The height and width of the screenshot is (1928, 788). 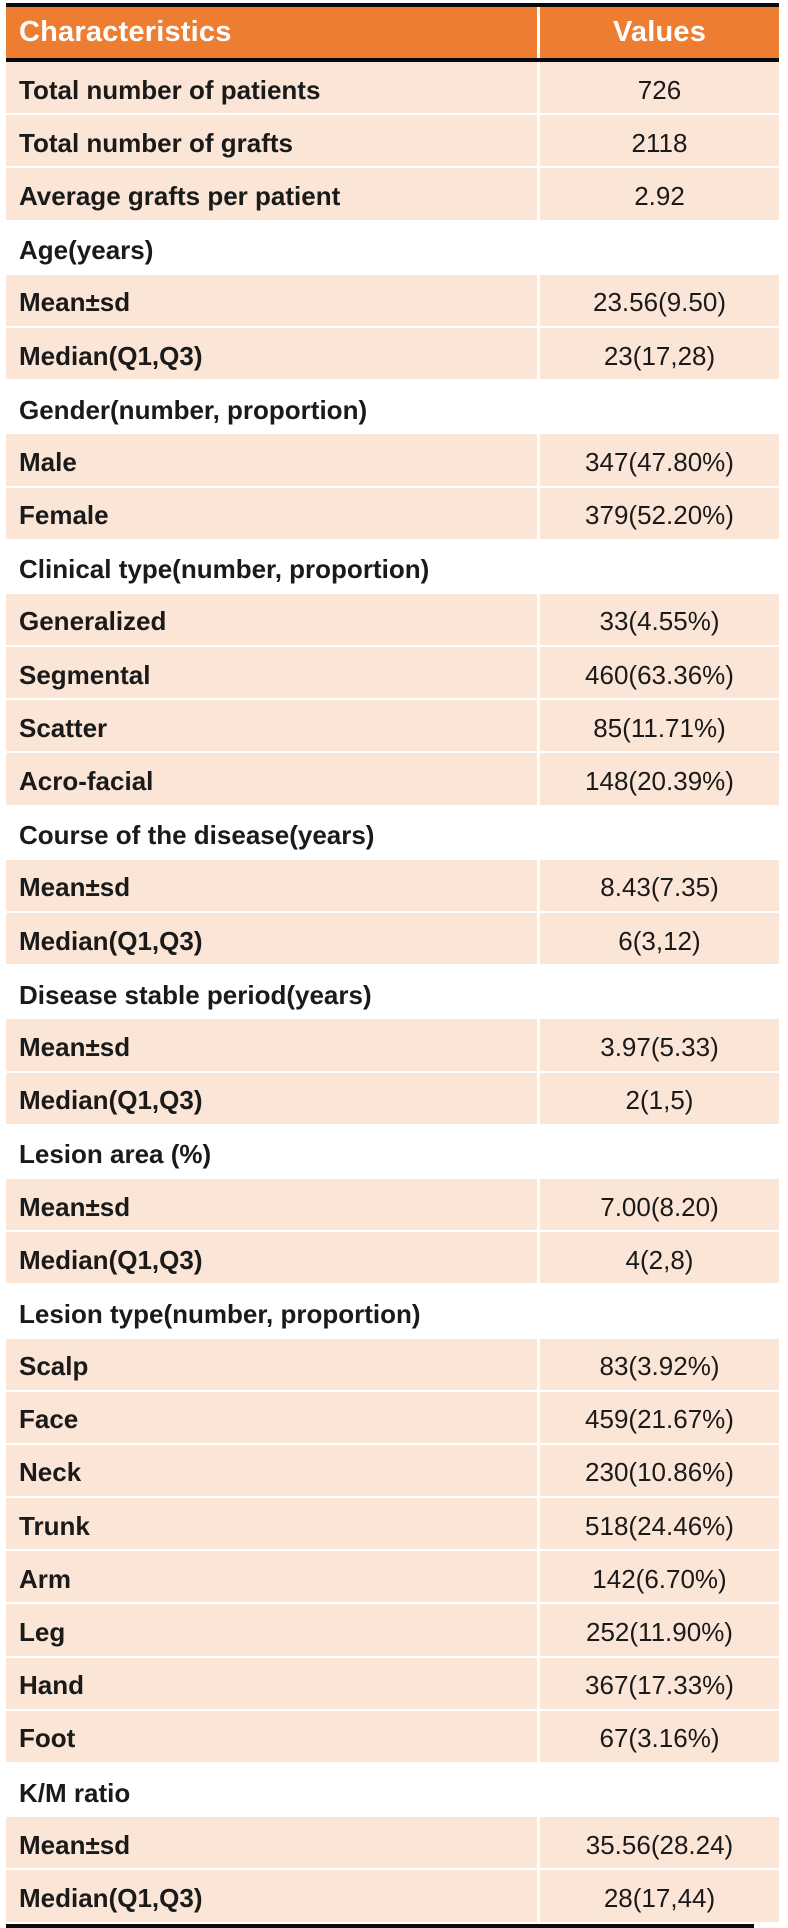 I want to click on table-row: Generalized 33(4.55%), so click(x=392, y=620).